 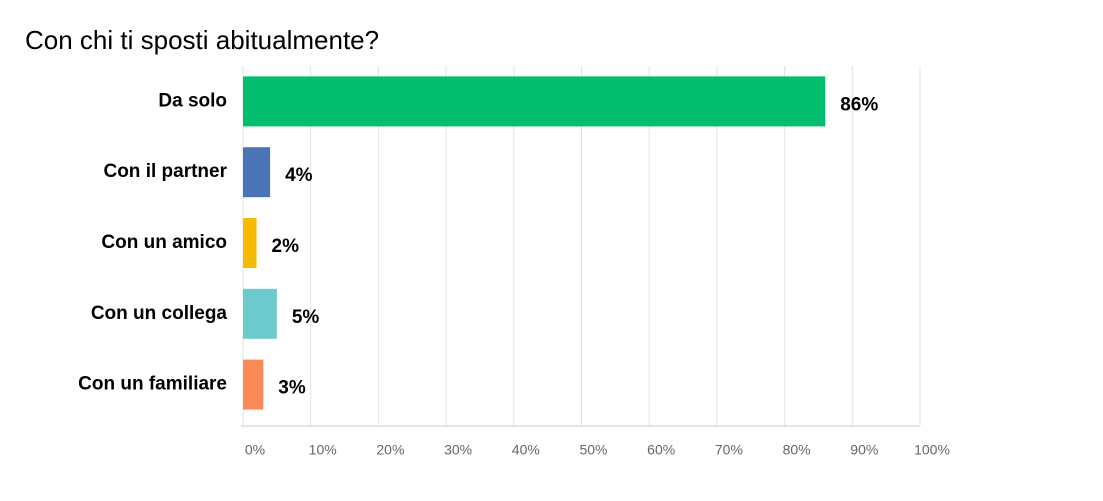 I want to click on value-label: 3%, so click(x=292, y=388).